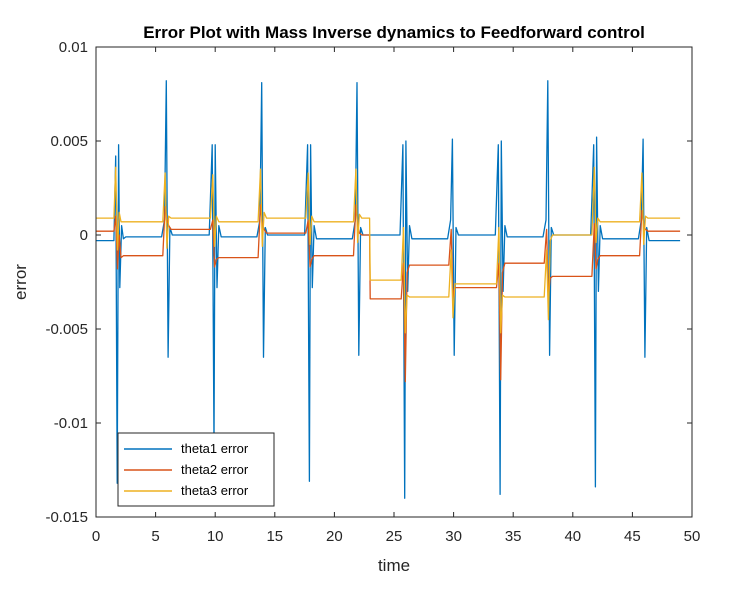 Image resolution: width=746 pixels, height=590 pixels. Describe the element at coordinates (572, 536) in the screenshot. I see `x-tick-label: 40` at that location.